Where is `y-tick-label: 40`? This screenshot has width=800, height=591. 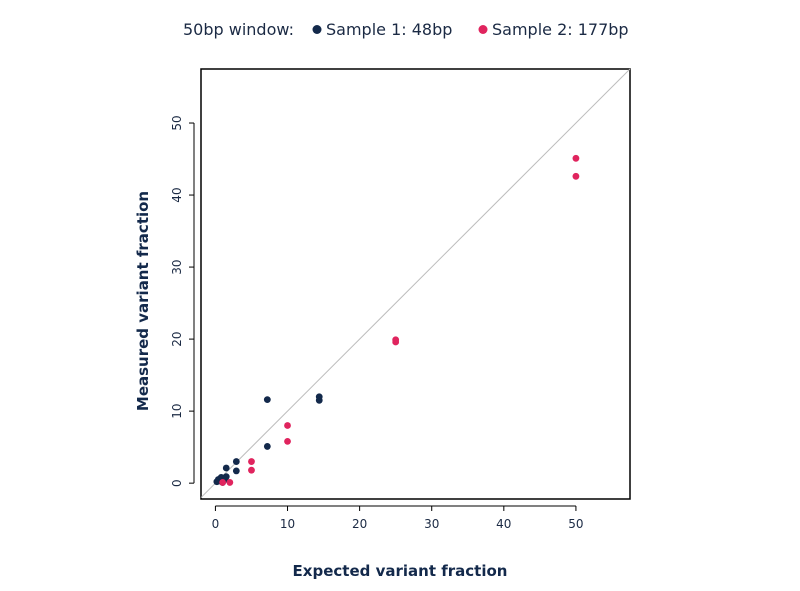
y-tick-label: 40 is located at coordinates (177, 194).